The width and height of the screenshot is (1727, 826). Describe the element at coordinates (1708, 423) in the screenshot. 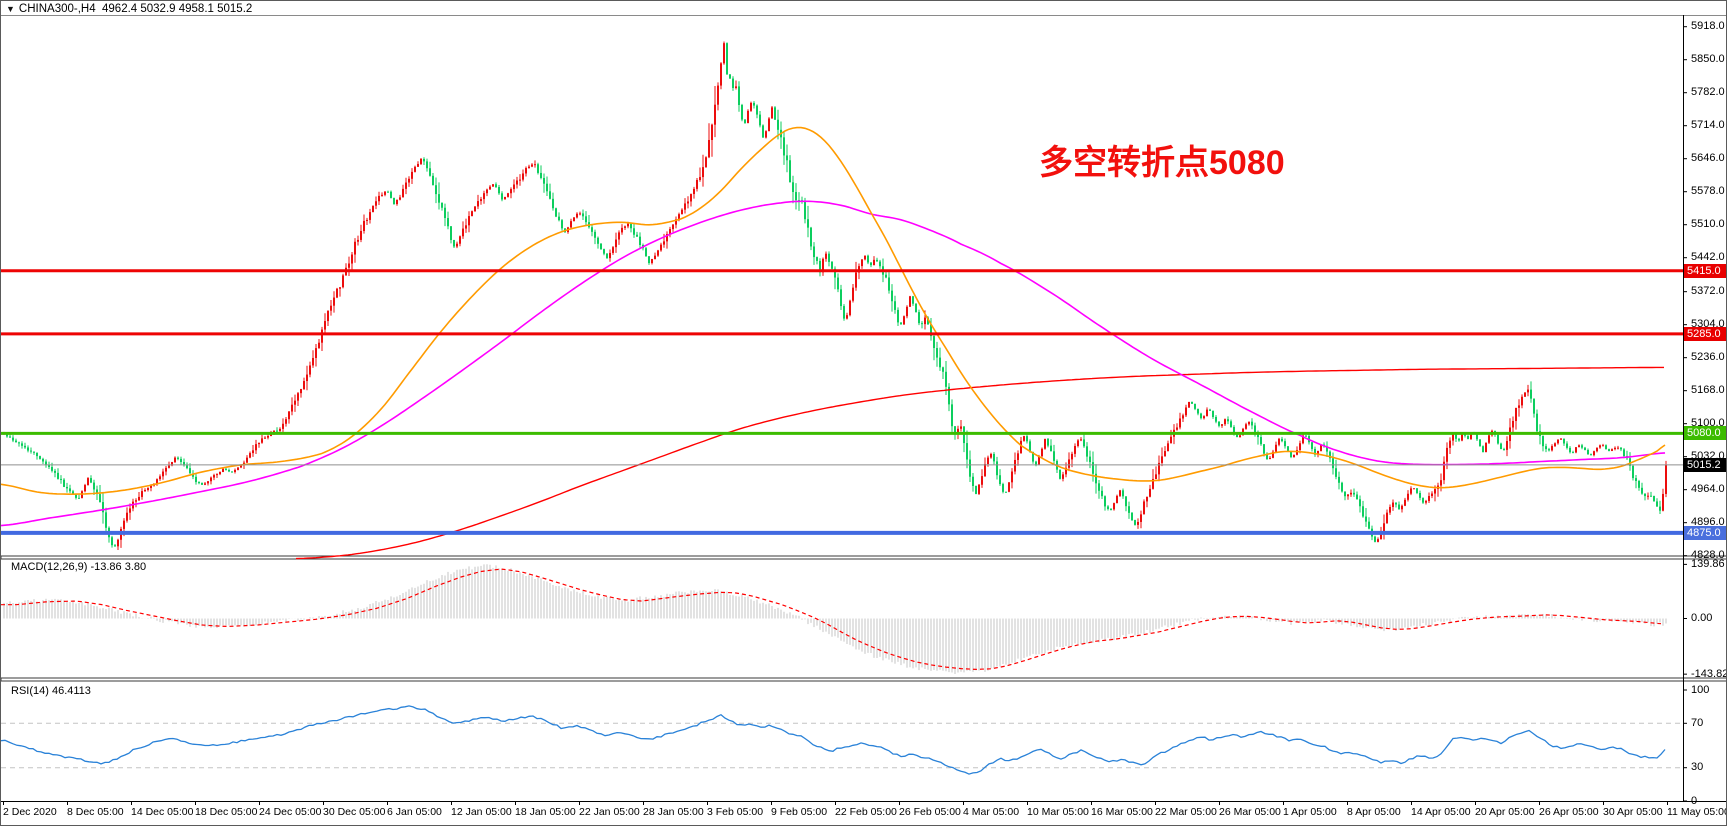

I see `price-tick-label: 5100.0` at that location.